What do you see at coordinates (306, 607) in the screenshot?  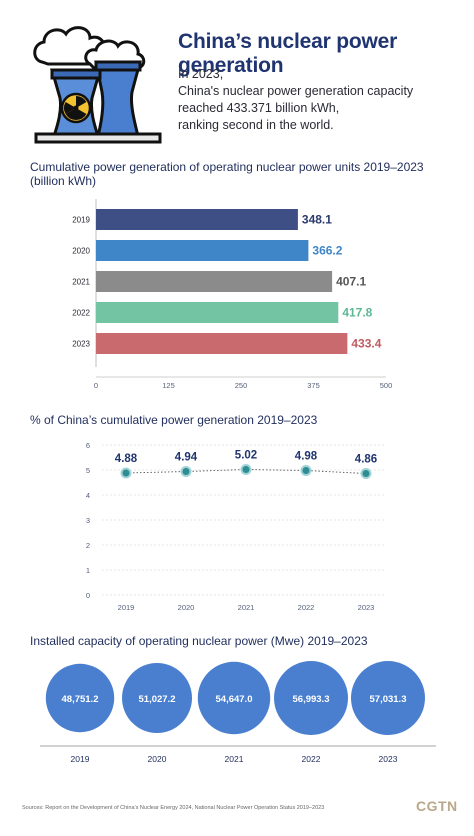 I see `x-tick-label: 2022` at bounding box center [306, 607].